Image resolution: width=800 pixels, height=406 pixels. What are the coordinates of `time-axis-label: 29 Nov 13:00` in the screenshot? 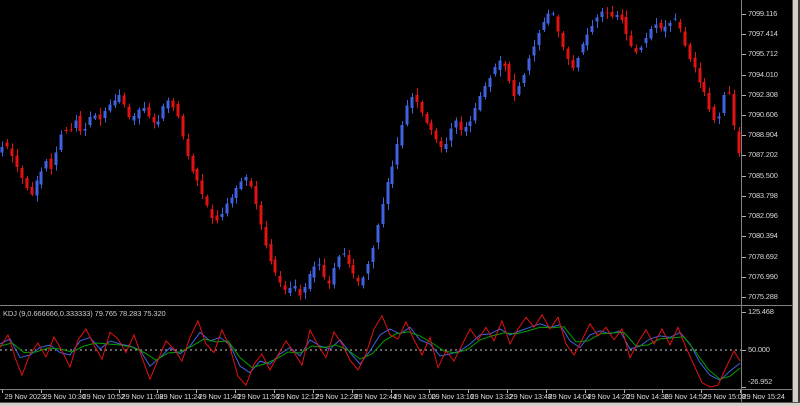 It's located at (414, 396).